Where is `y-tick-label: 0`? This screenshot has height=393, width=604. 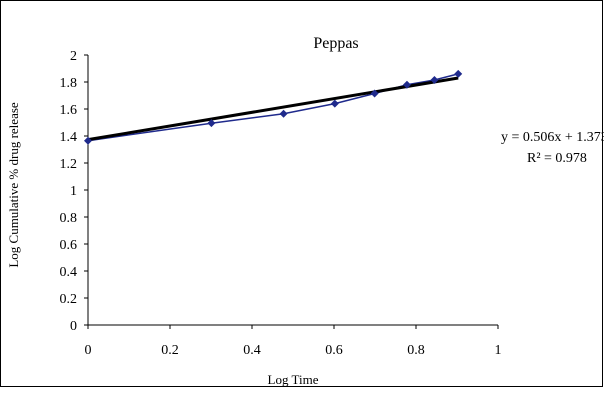 y-tick-label: 0 is located at coordinates (73, 326).